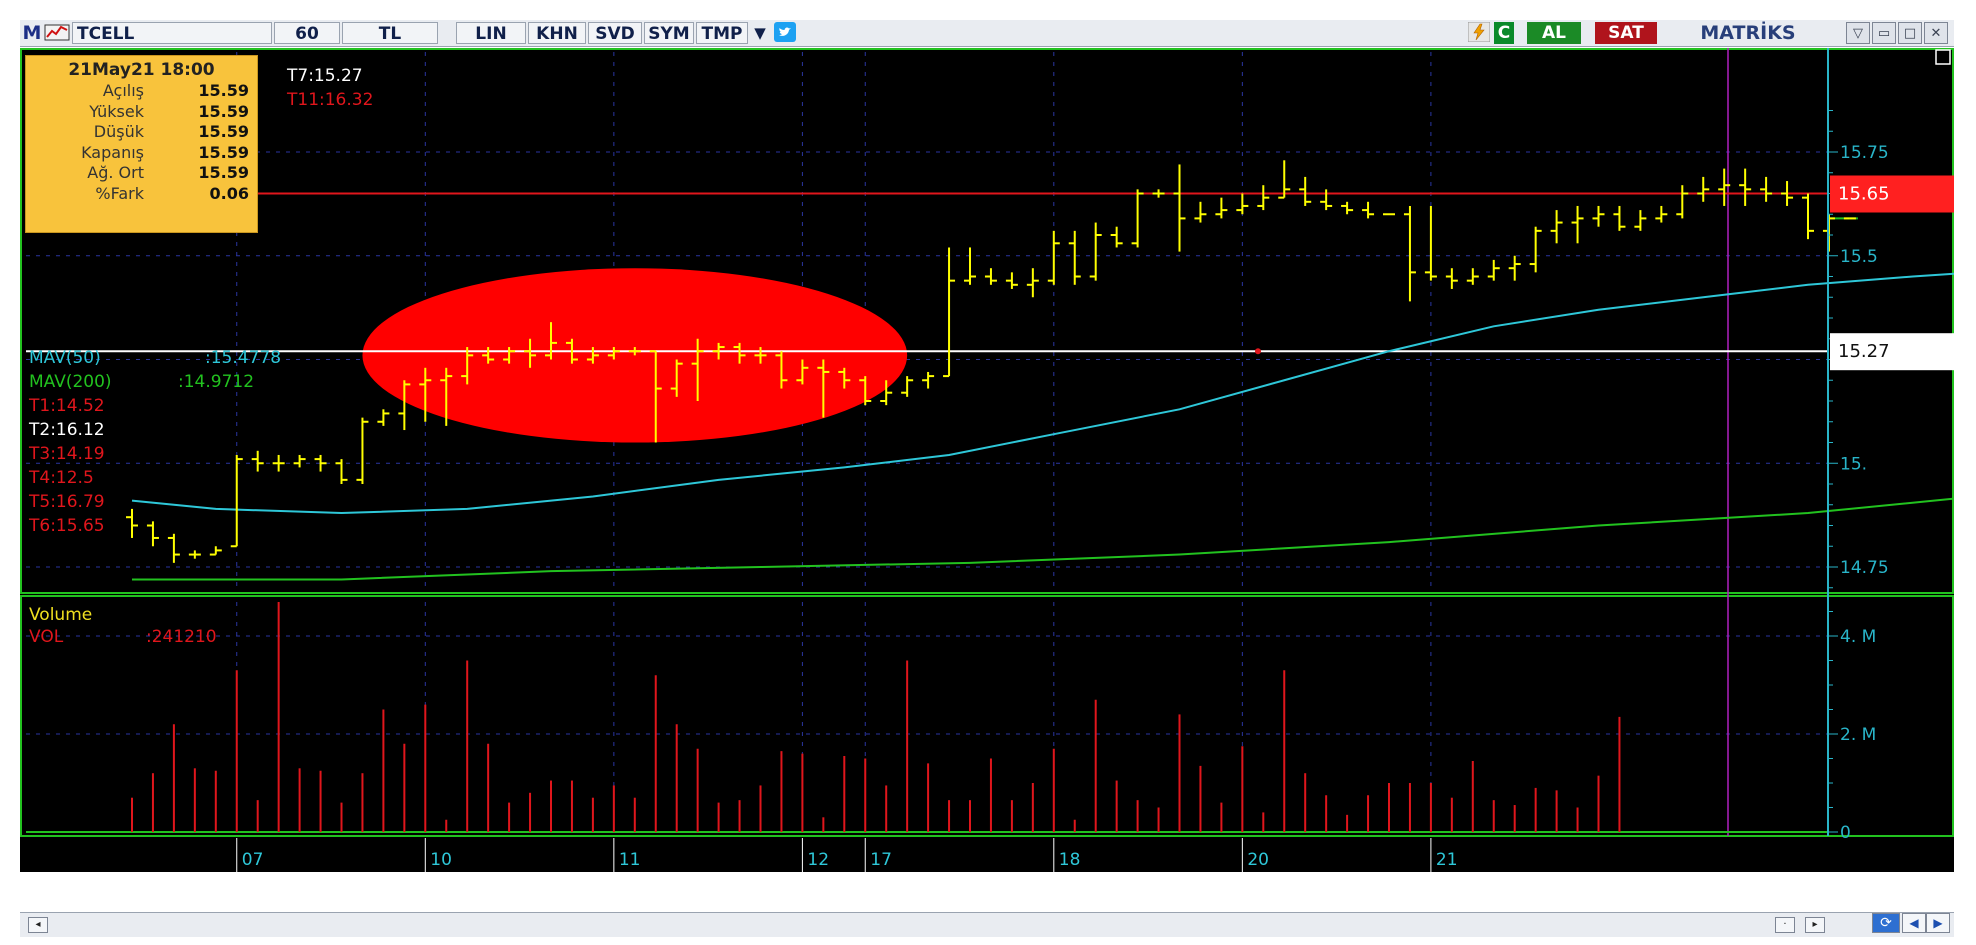 The width and height of the screenshot is (1976, 945). I want to click on tmp-button: TMP, so click(722, 33).